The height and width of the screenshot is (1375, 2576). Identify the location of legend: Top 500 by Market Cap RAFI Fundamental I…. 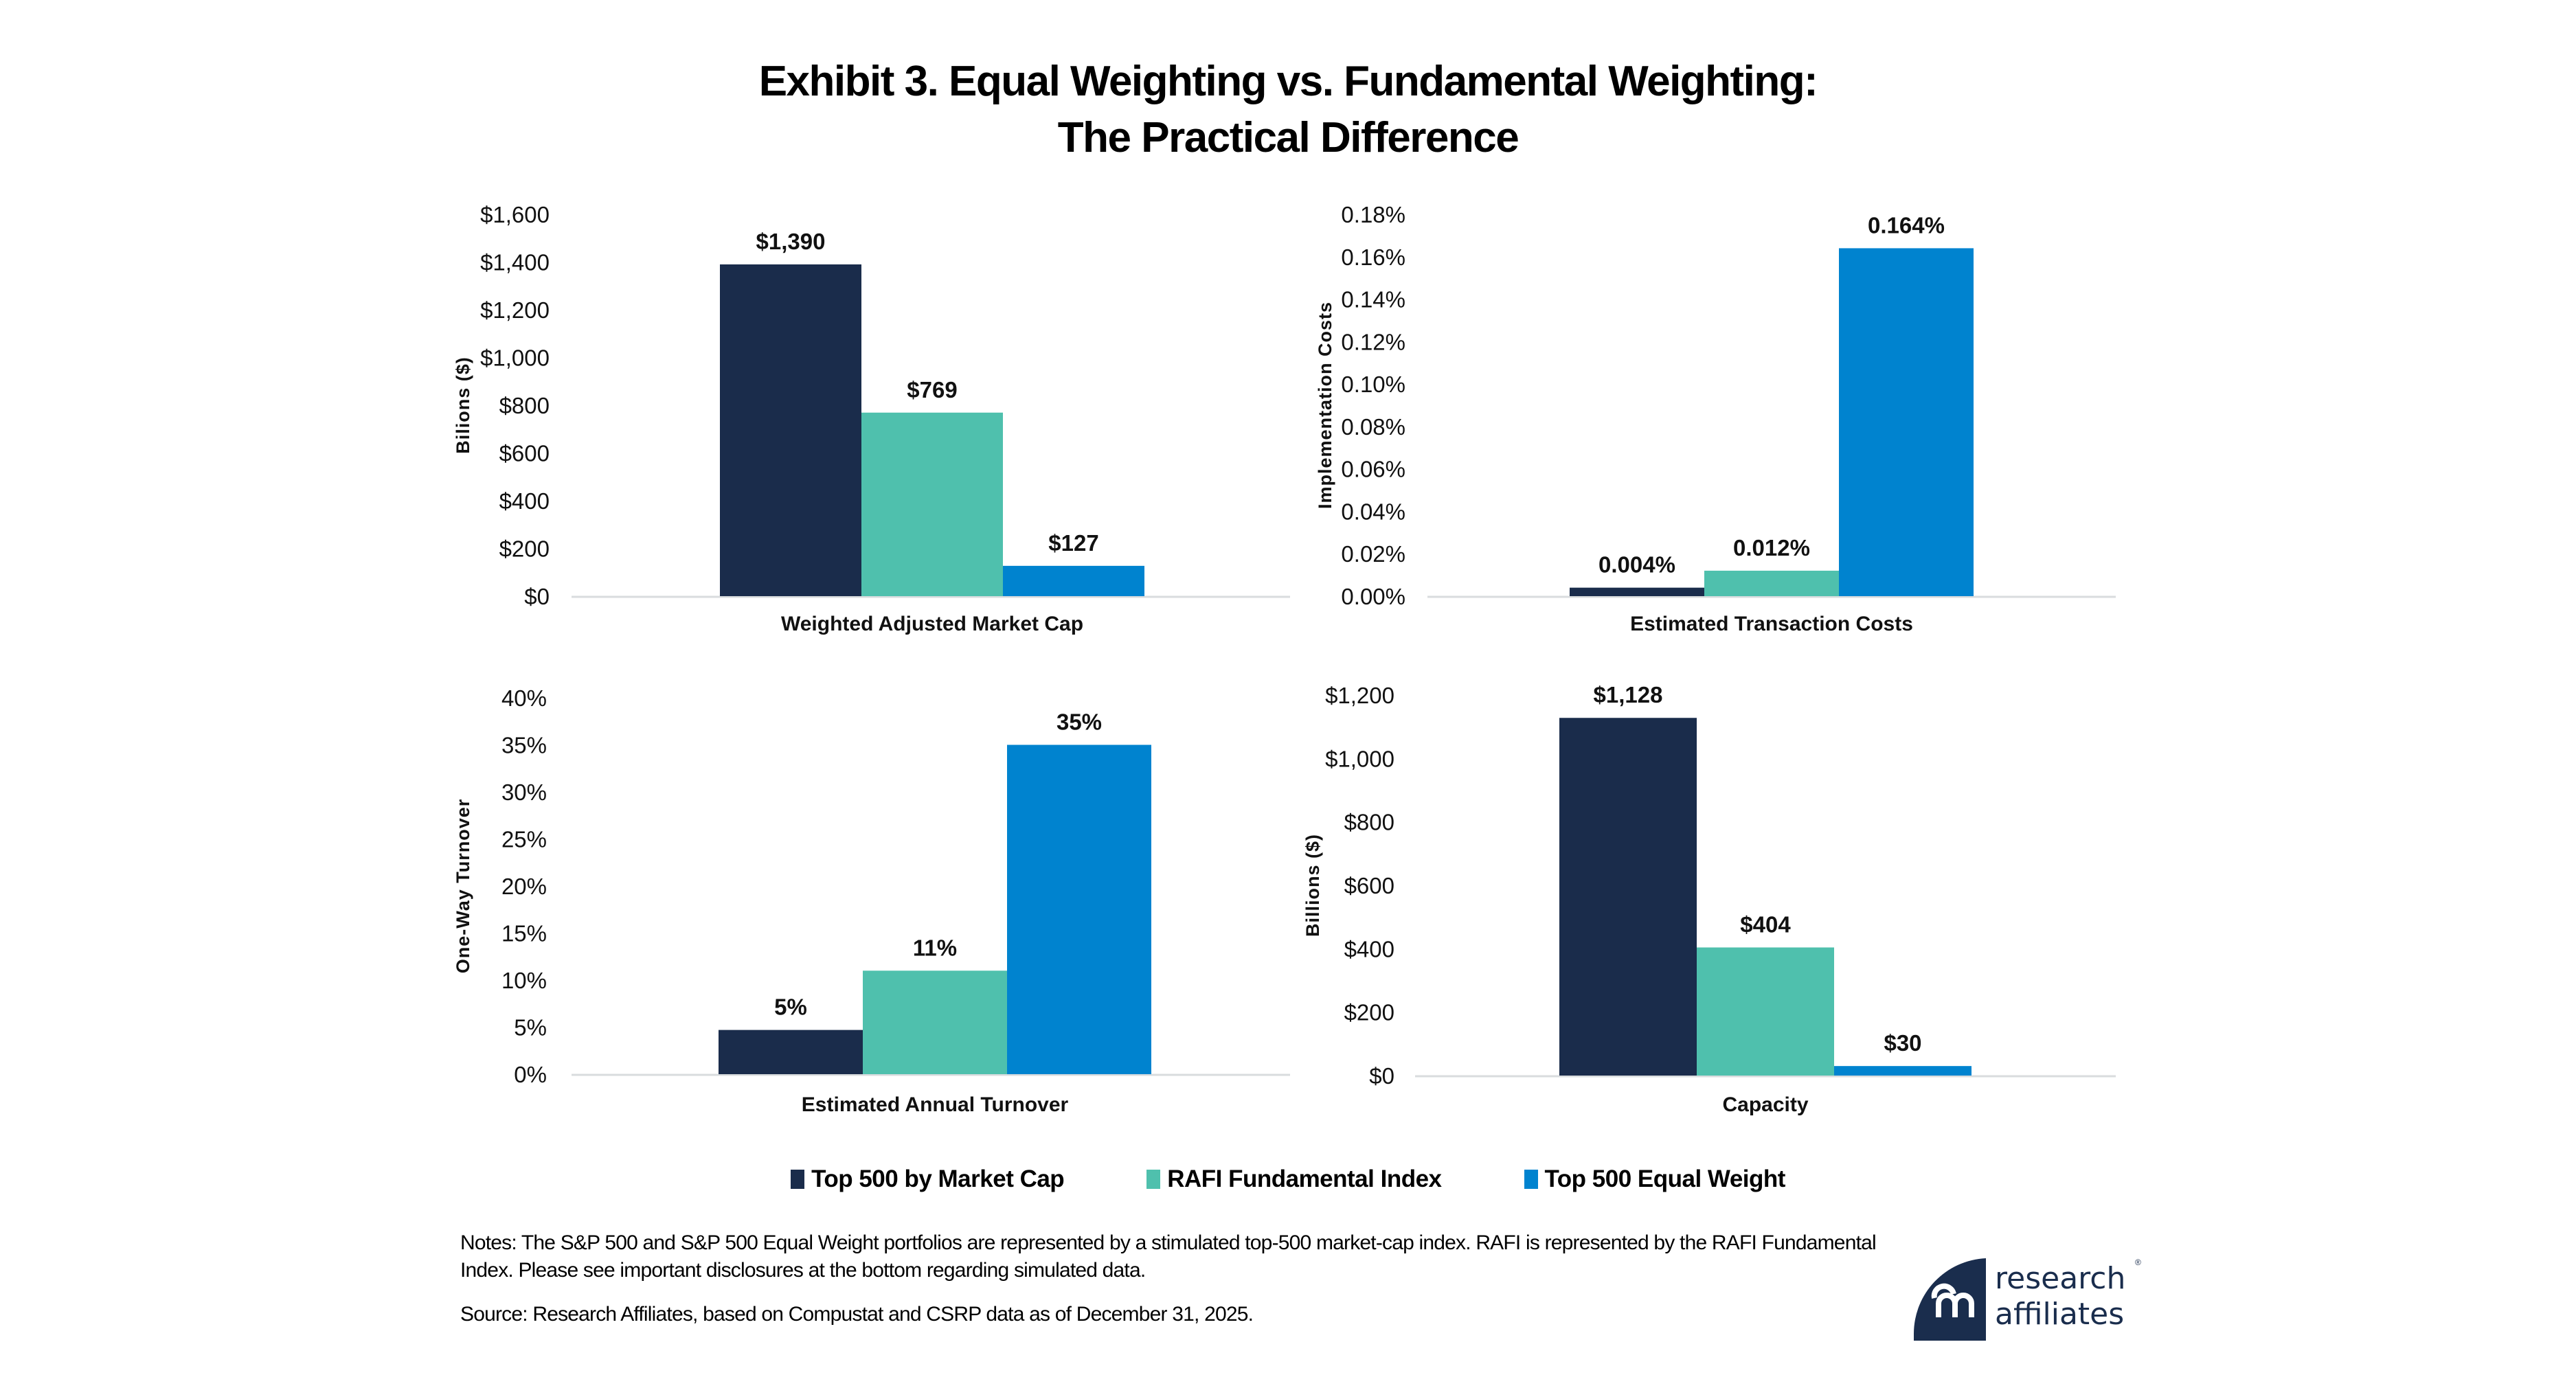
(1288, 1179).